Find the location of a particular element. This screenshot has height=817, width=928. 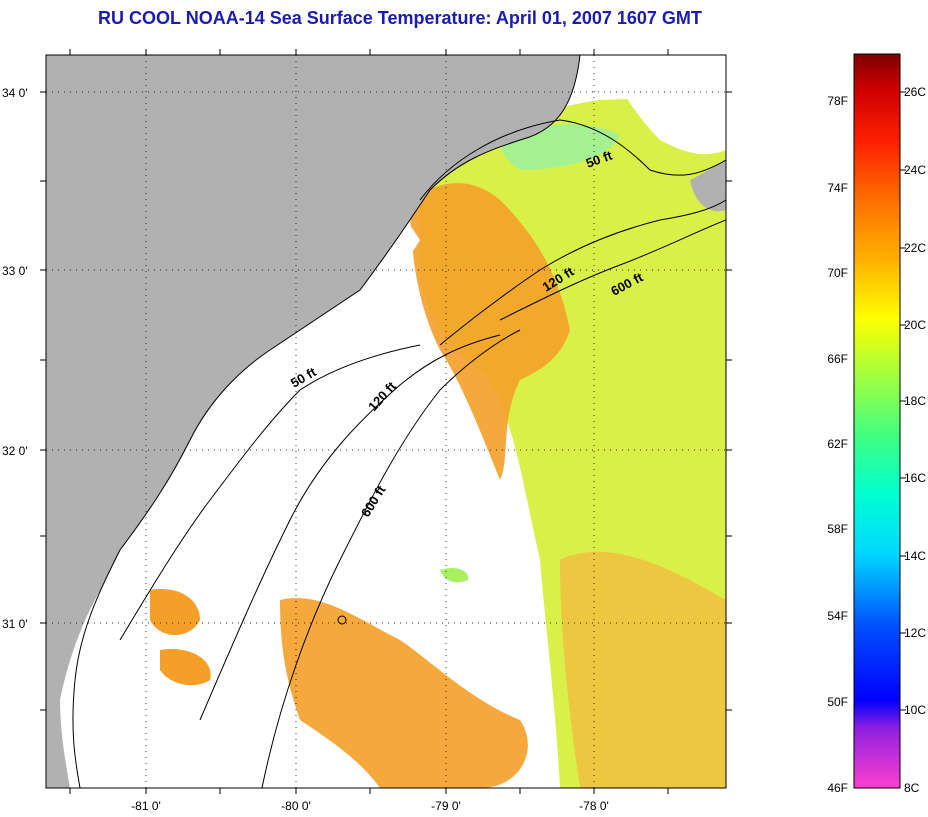

cb-c-22: 22C is located at coordinates (915, 248).